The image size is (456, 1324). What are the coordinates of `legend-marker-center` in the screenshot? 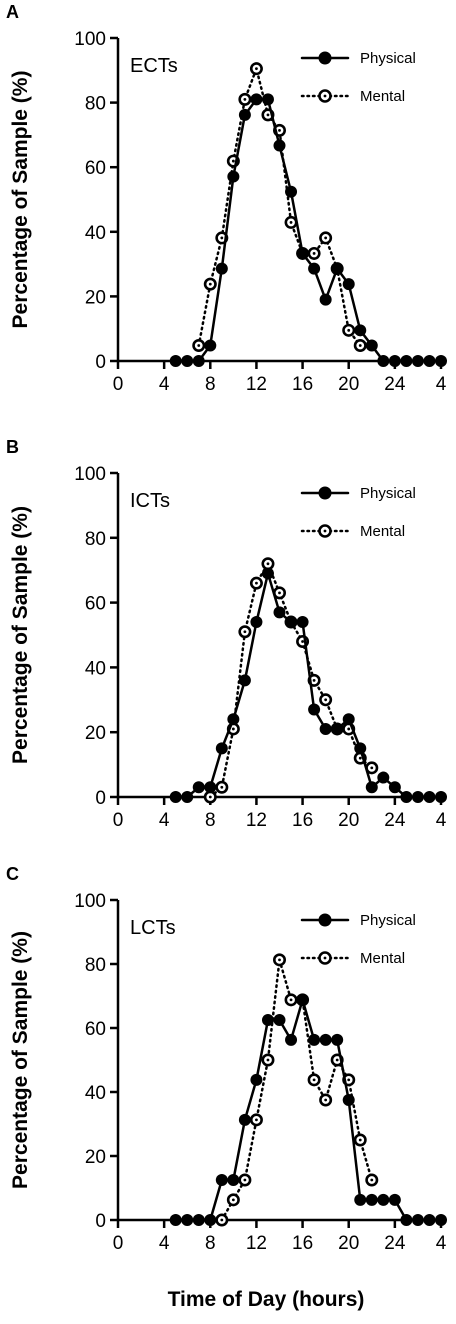 It's located at (325, 96).